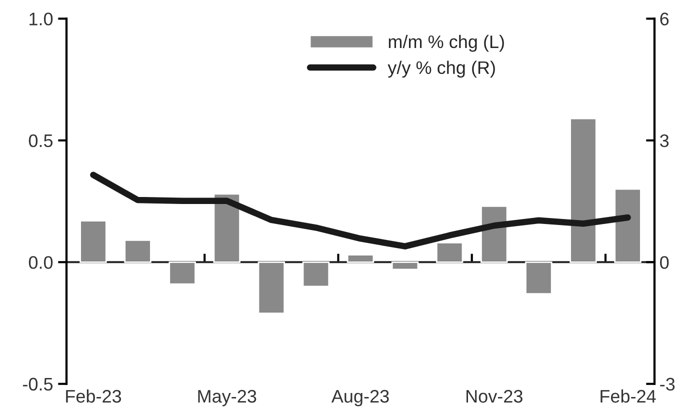 Image resolution: width=700 pixels, height=415 pixels. What do you see at coordinates (38, 384) in the screenshot?
I see `y-tick-label: -0.5` at bounding box center [38, 384].